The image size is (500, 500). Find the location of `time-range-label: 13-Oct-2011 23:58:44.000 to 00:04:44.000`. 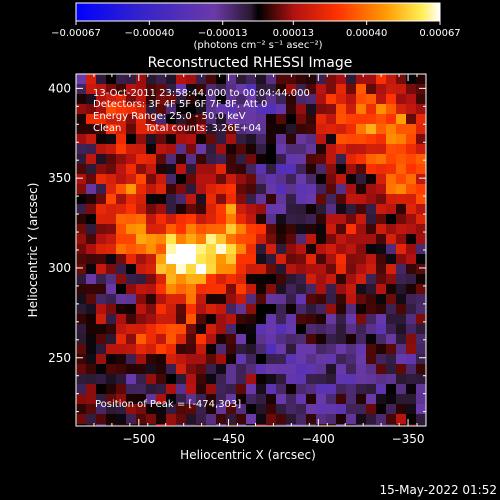

time-range-label: 13-Oct-2011 23:58:44.000 to 00:04:44.000 is located at coordinates (201, 93).